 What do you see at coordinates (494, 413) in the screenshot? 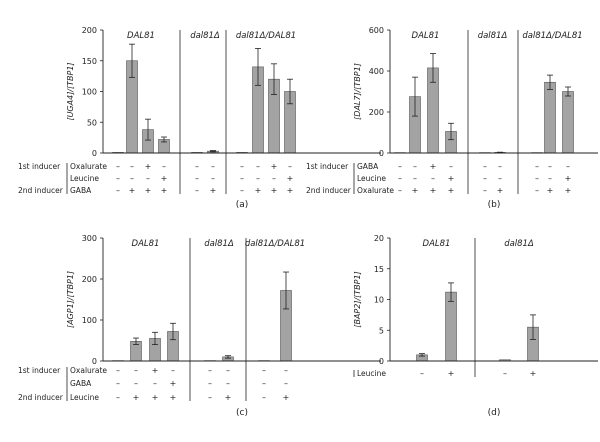
I see `panel-label: (d)` at bounding box center [494, 413].